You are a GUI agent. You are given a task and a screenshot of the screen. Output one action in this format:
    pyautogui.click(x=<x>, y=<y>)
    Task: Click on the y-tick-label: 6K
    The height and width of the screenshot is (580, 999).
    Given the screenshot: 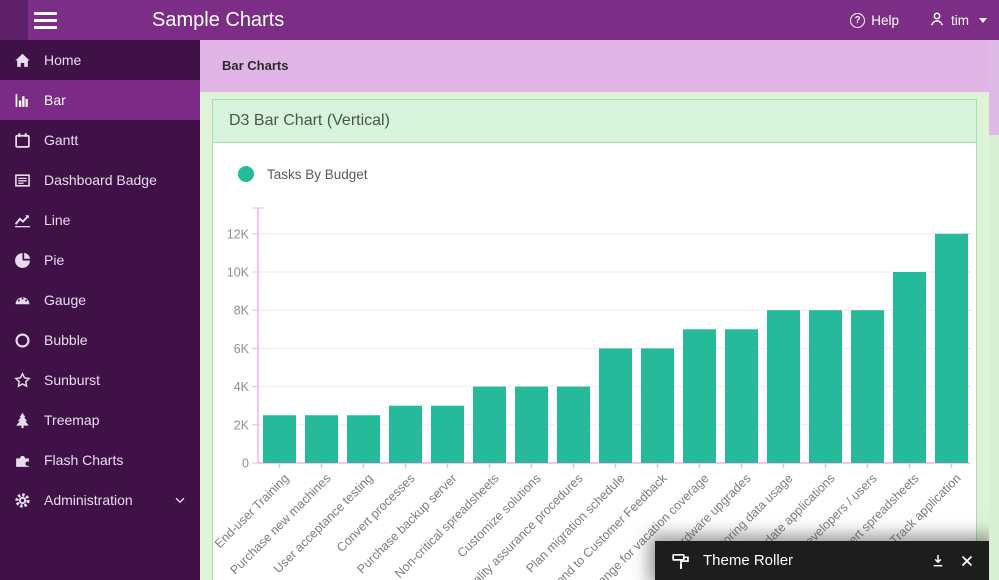 What is the action you would take?
    pyautogui.click(x=242, y=349)
    